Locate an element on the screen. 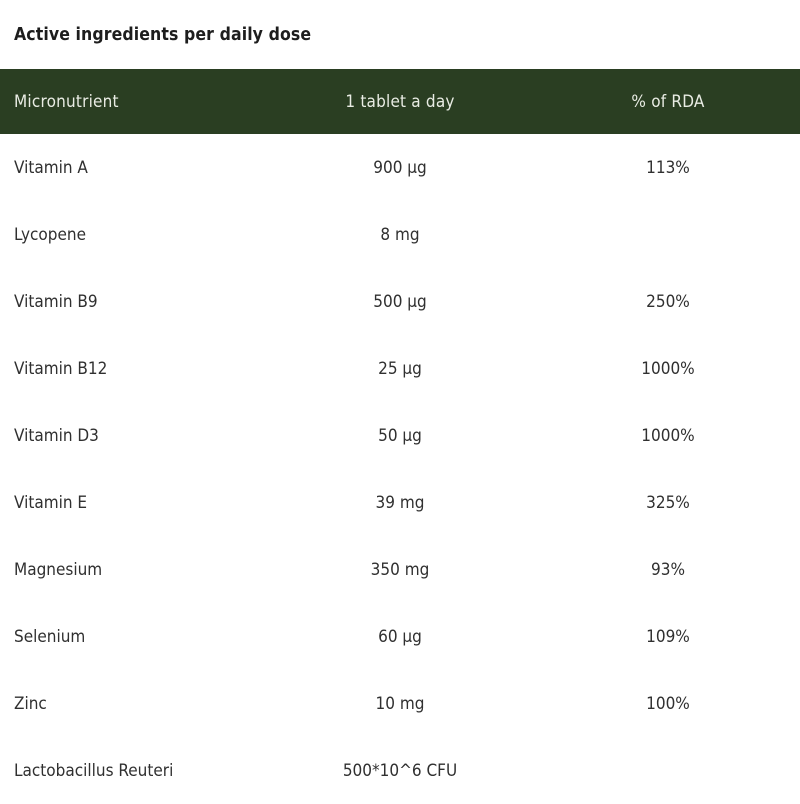 Image resolution: width=800 pixels, height=804 pixels. micronutrient-cell: Vitamin A is located at coordinates (51, 167).